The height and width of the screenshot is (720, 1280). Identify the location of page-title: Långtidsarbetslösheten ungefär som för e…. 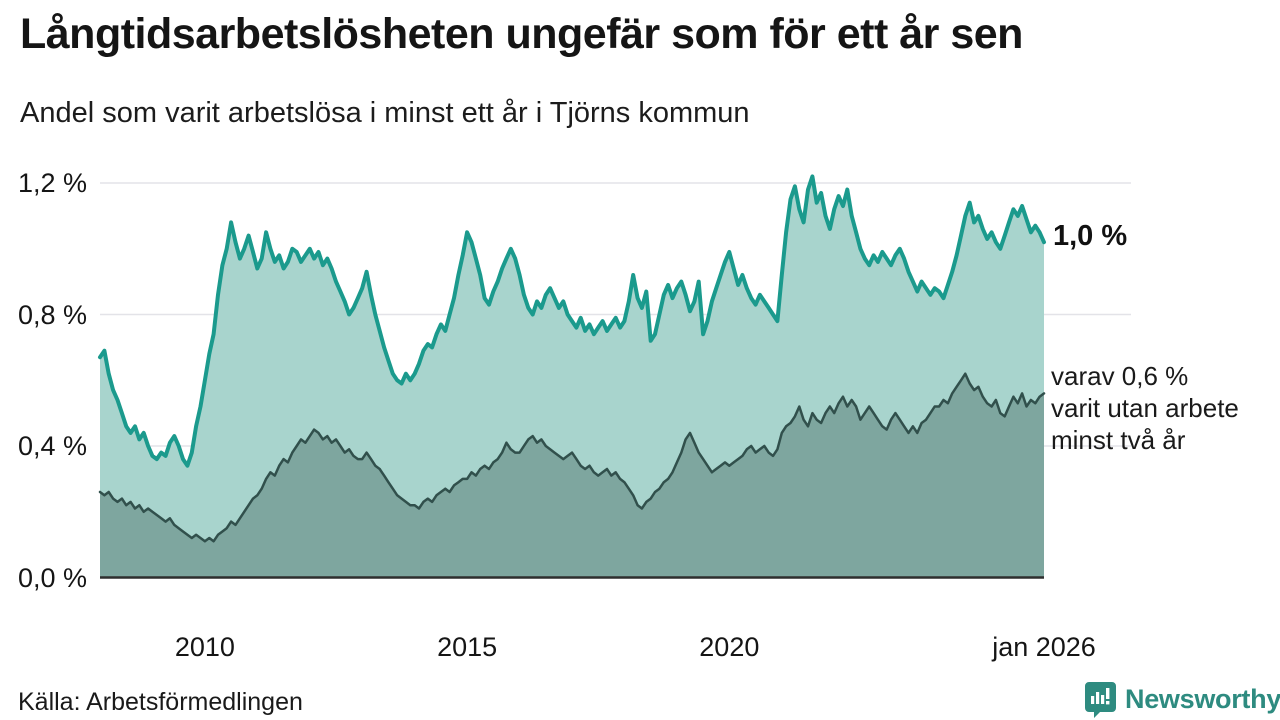
(521, 34).